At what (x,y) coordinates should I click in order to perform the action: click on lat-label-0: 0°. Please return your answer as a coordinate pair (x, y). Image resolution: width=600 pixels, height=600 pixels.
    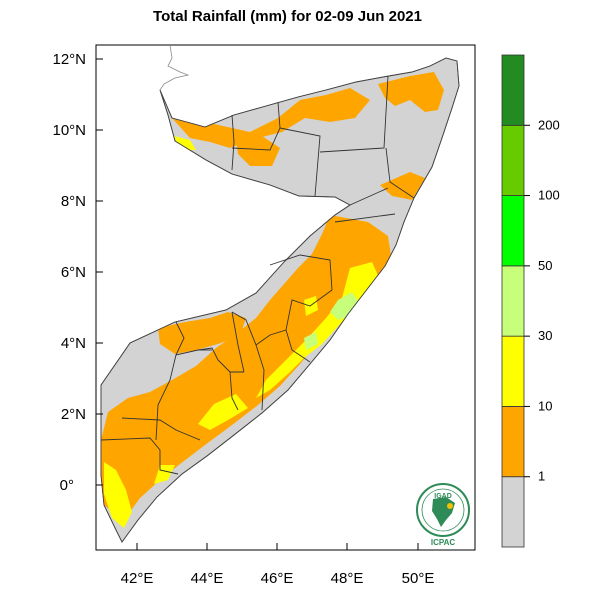
    Looking at the image, I should click on (67, 485).